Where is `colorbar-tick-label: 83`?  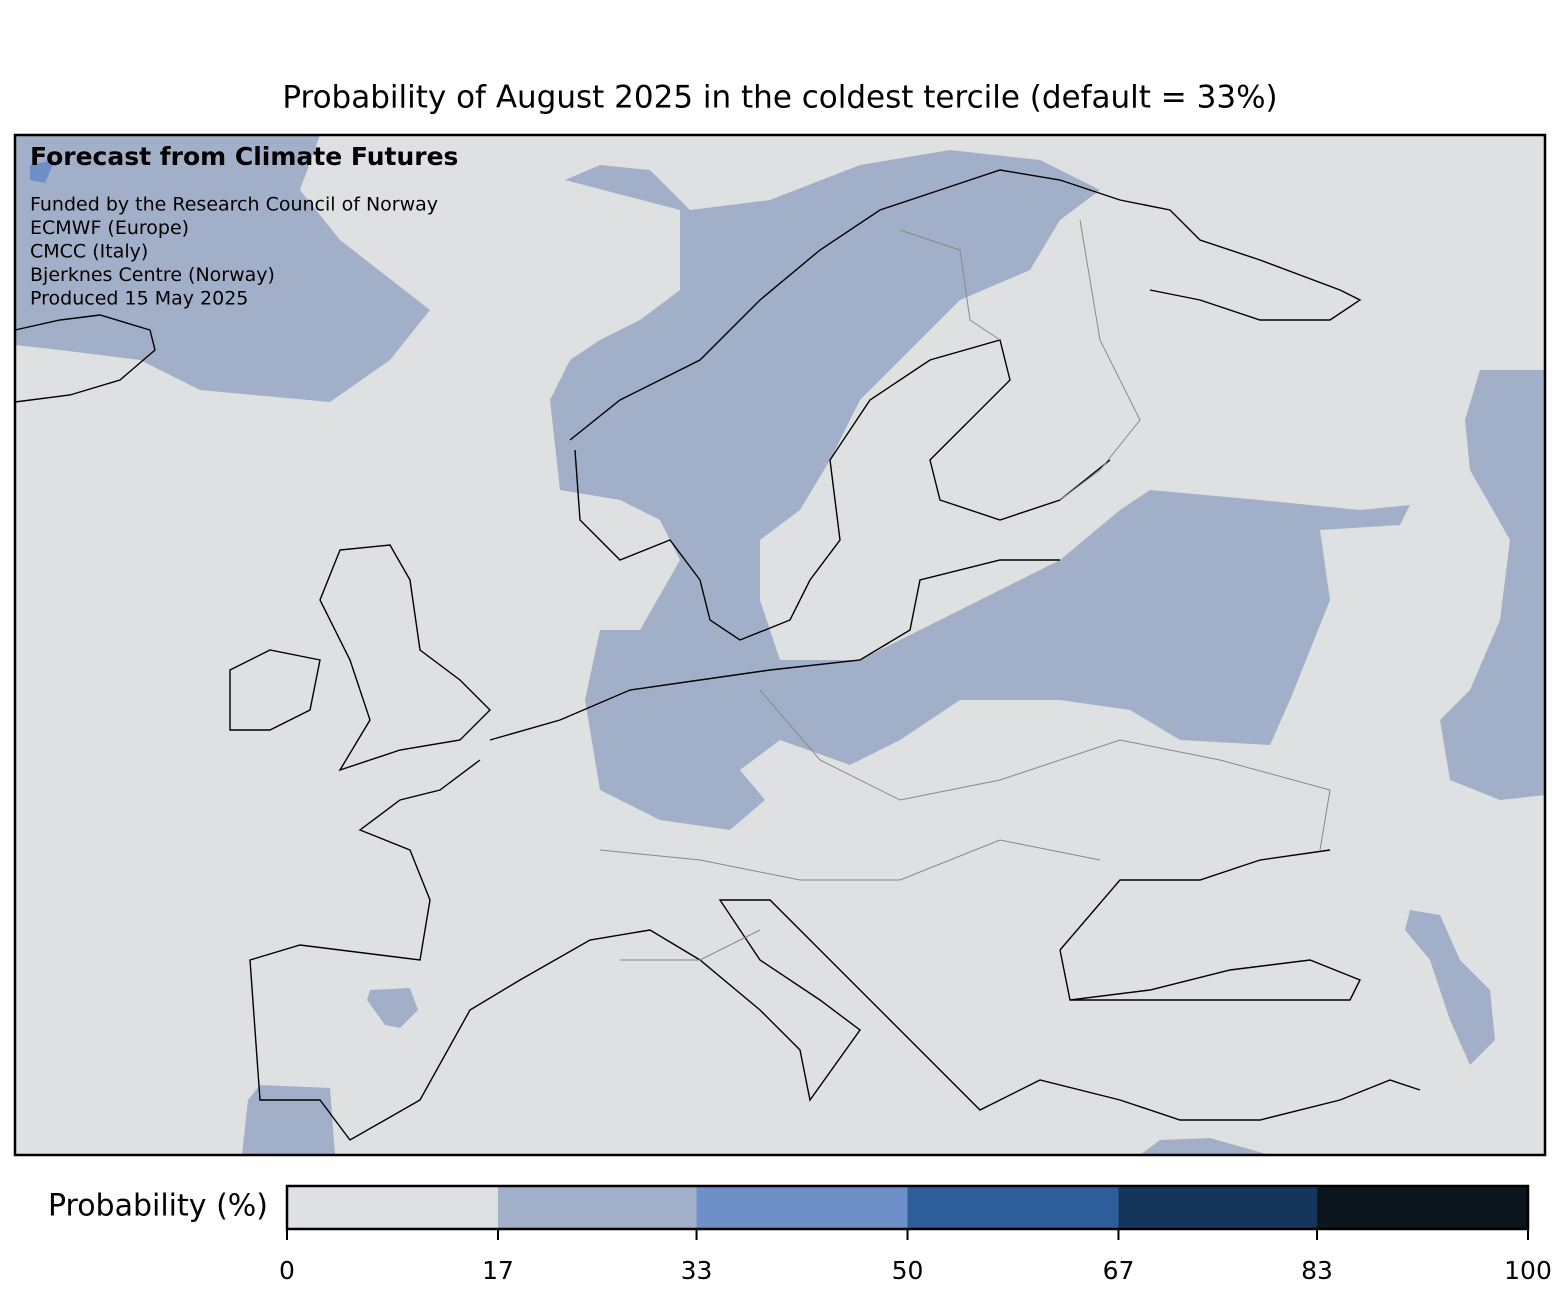 colorbar-tick-label: 83 is located at coordinates (1317, 1270).